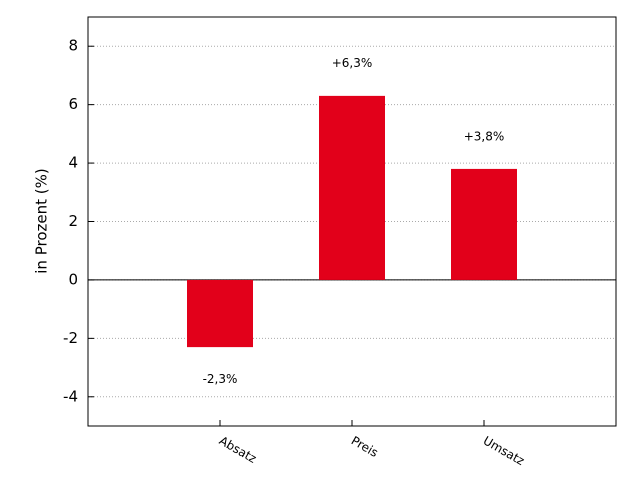 Image resolution: width=640 pixels, height=480 pixels. What do you see at coordinates (365, 447) in the screenshot?
I see `x-tick-label: Preis` at bounding box center [365, 447].